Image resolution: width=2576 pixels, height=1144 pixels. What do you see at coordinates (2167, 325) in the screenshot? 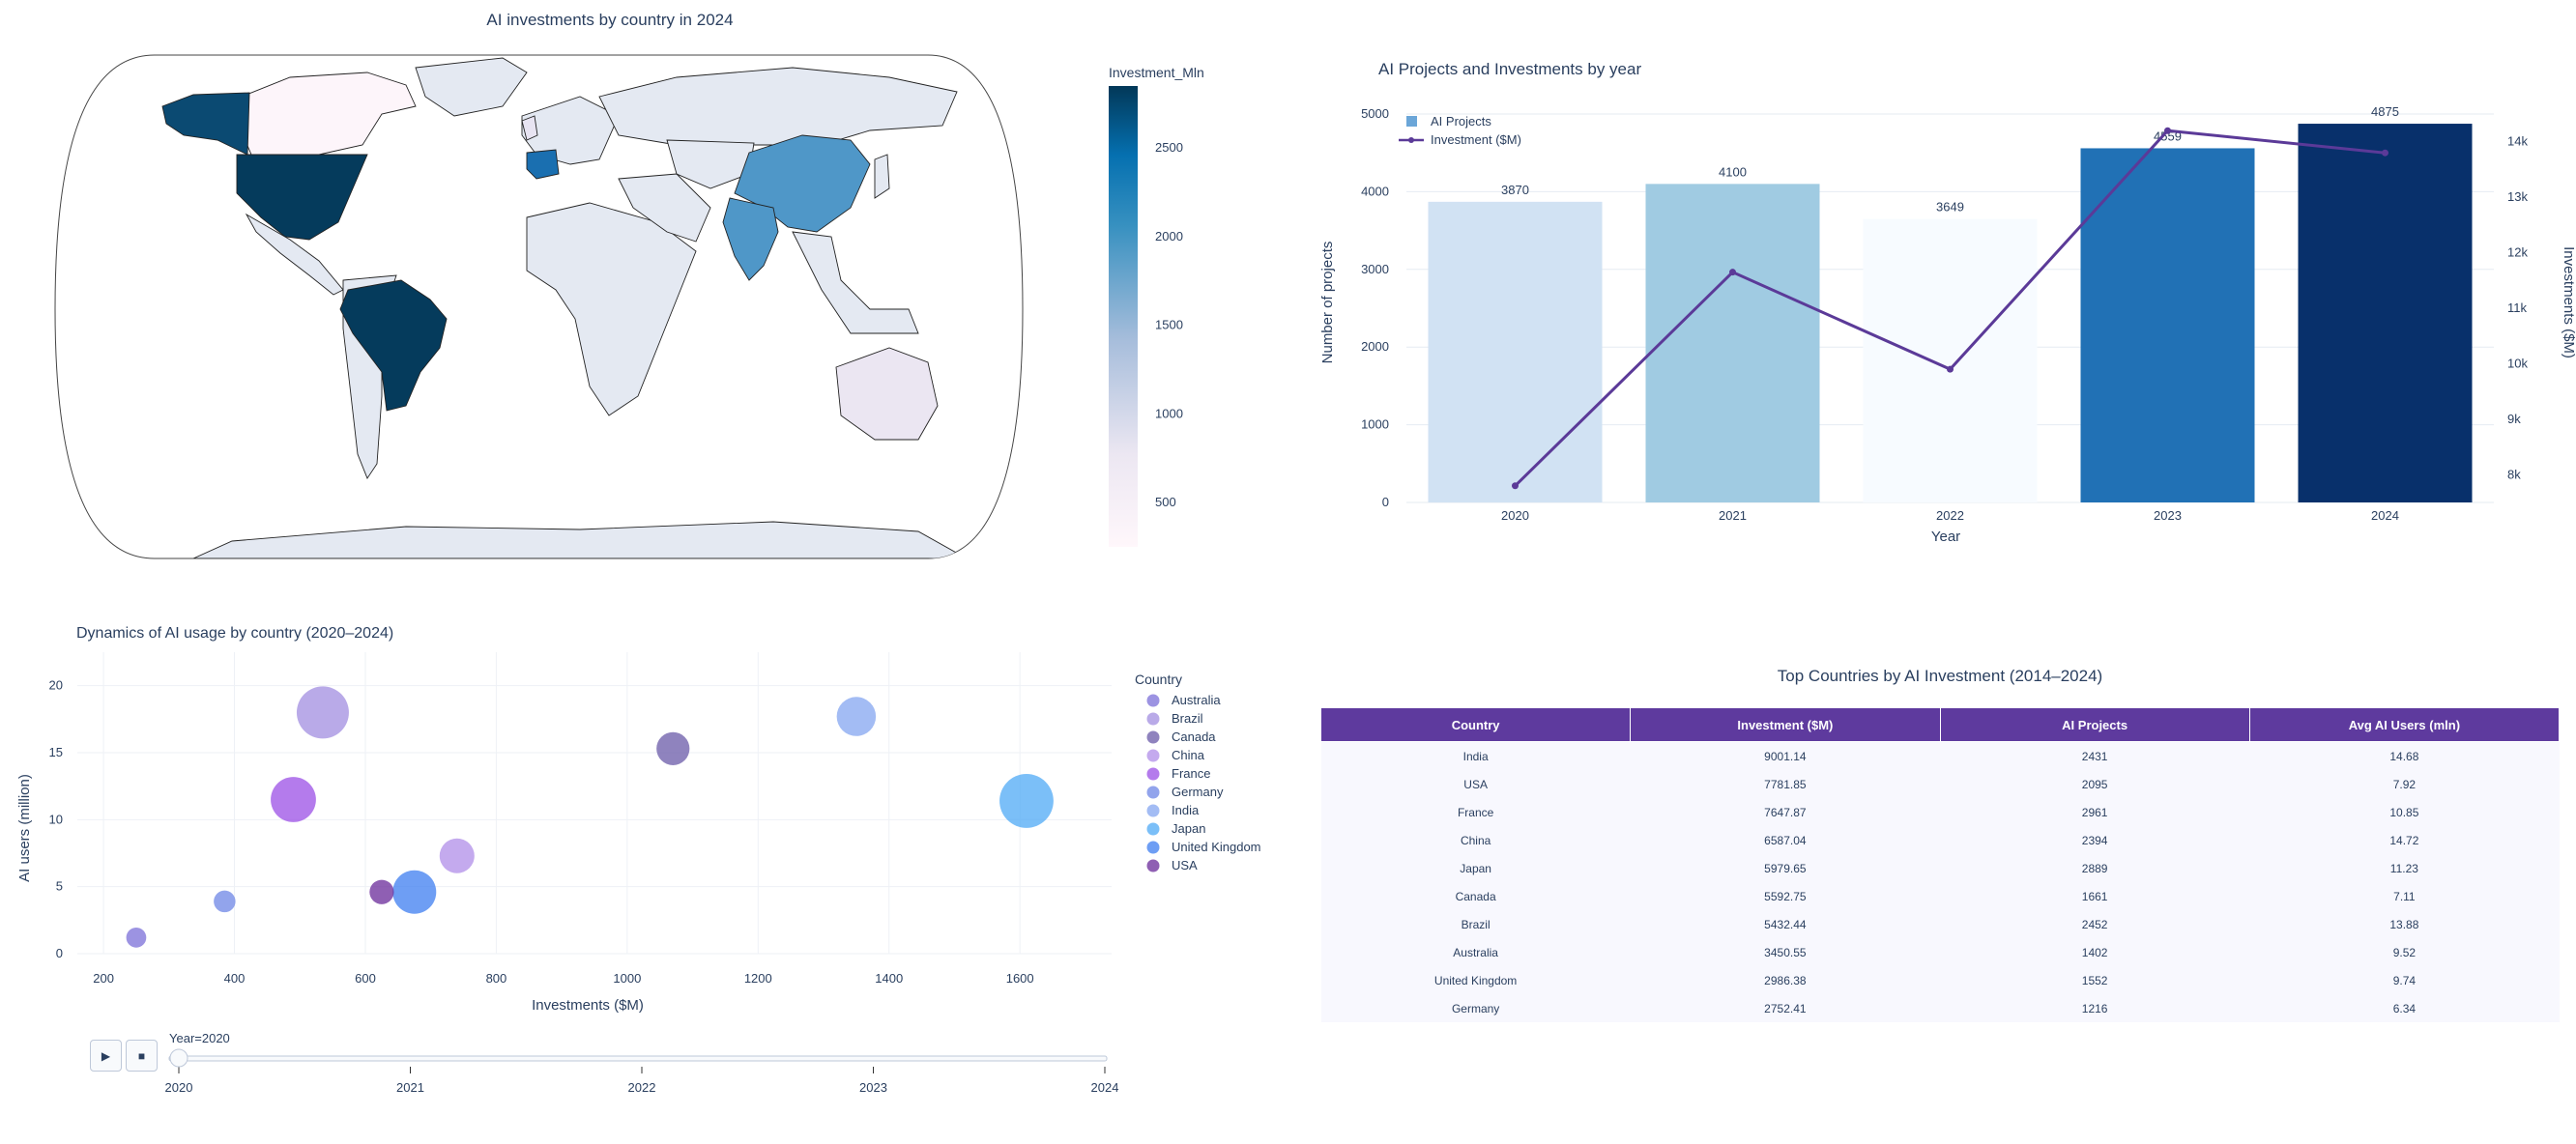
I see `bar-2023` at bounding box center [2167, 325].